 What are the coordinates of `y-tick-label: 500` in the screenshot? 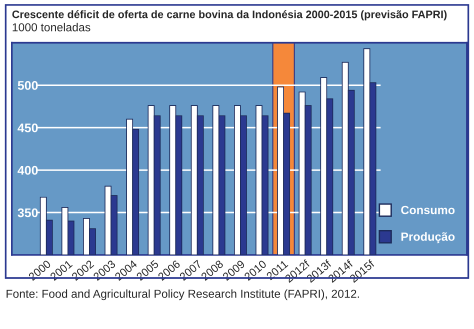 It's located at (28, 85).